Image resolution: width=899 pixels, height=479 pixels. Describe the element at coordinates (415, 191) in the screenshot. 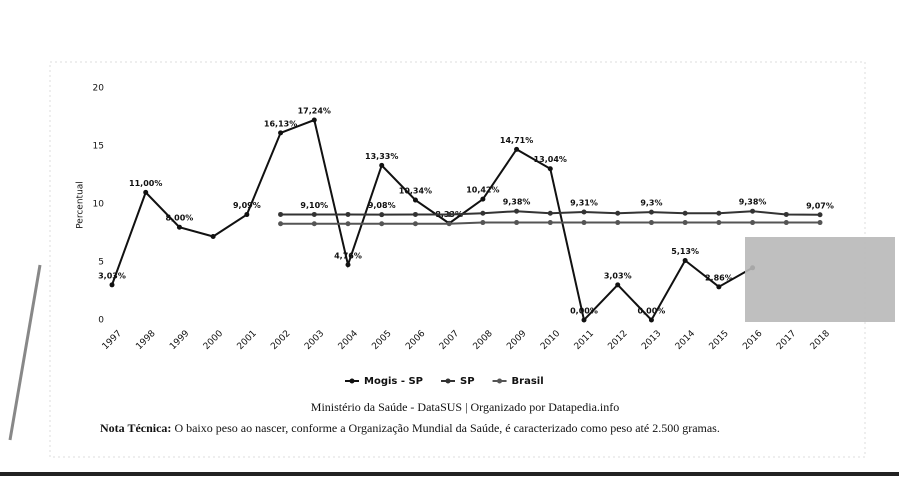

I see `data-label: 10,34%` at that location.